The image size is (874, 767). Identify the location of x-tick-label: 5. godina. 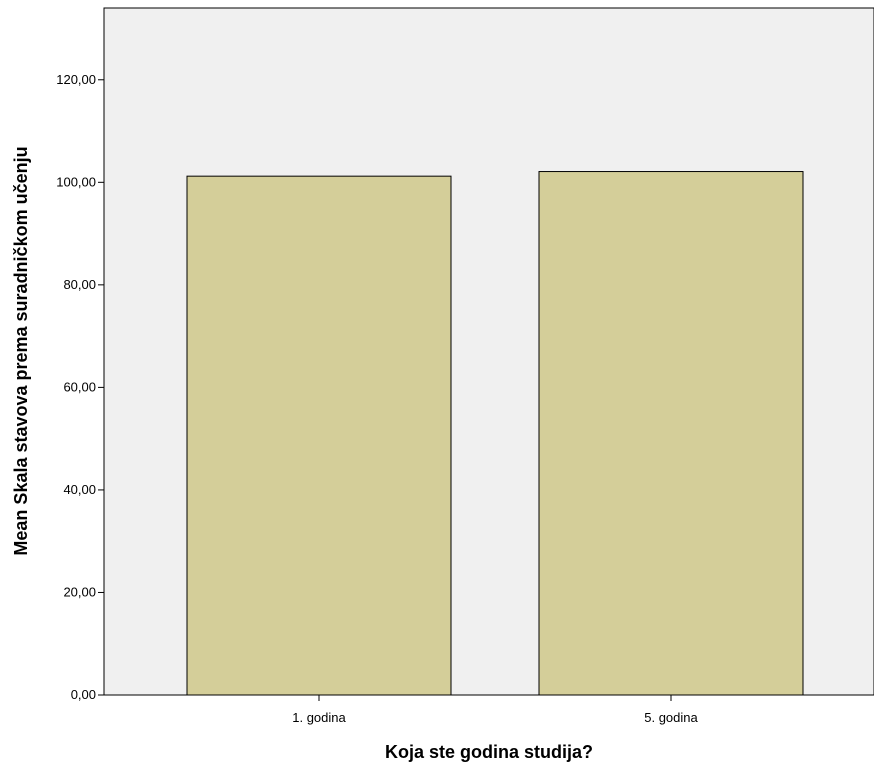
(671, 717).